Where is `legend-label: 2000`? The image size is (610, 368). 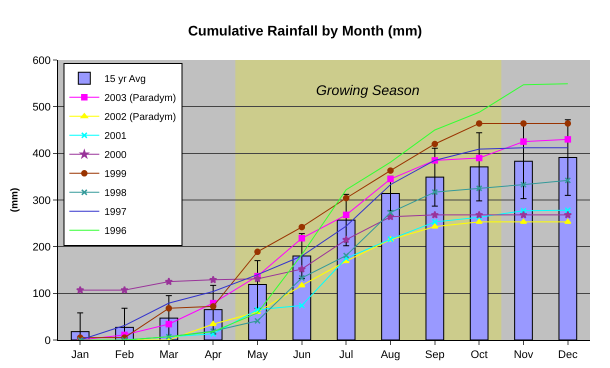 legend-label: 2000 is located at coordinates (116, 156).